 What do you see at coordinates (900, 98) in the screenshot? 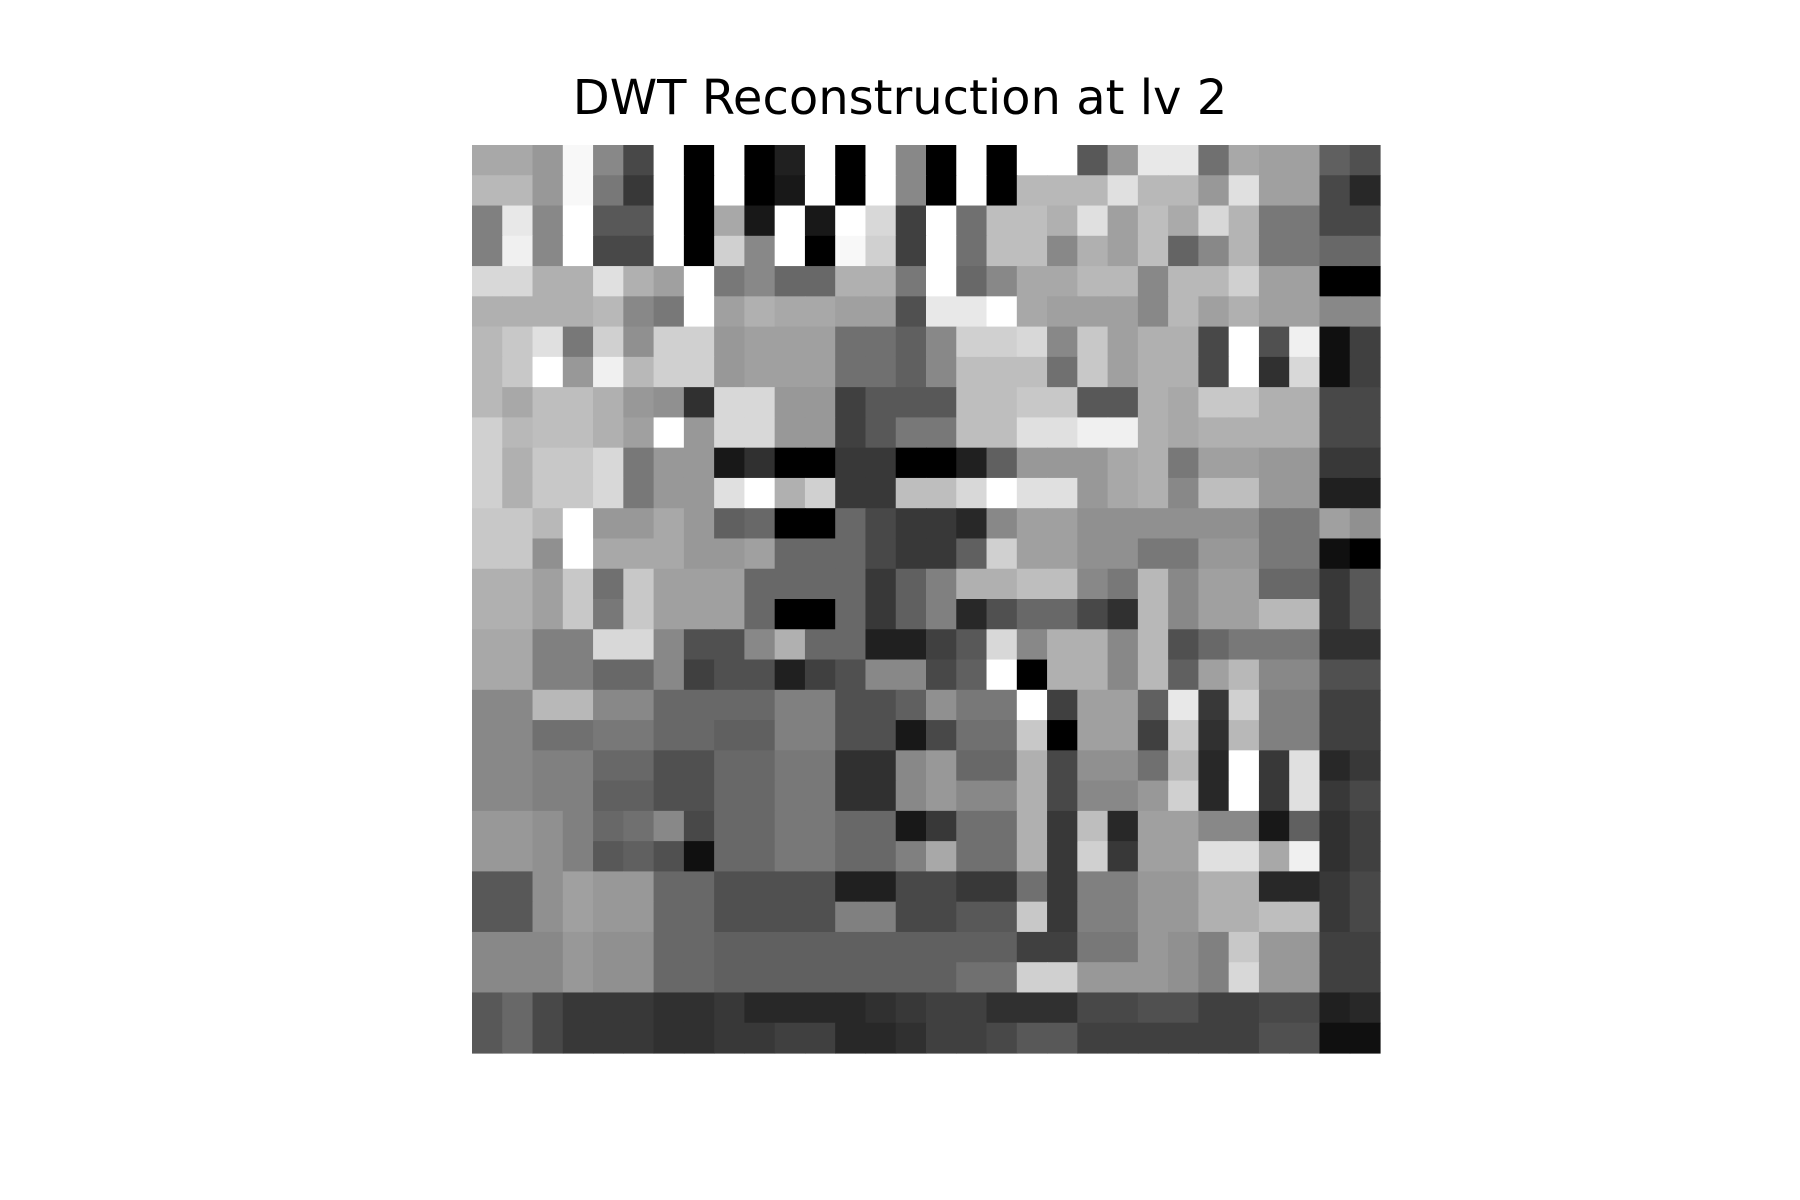
I see `chart-title: DWT Reconstruction at lv 2` at bounding box center [900, 98].